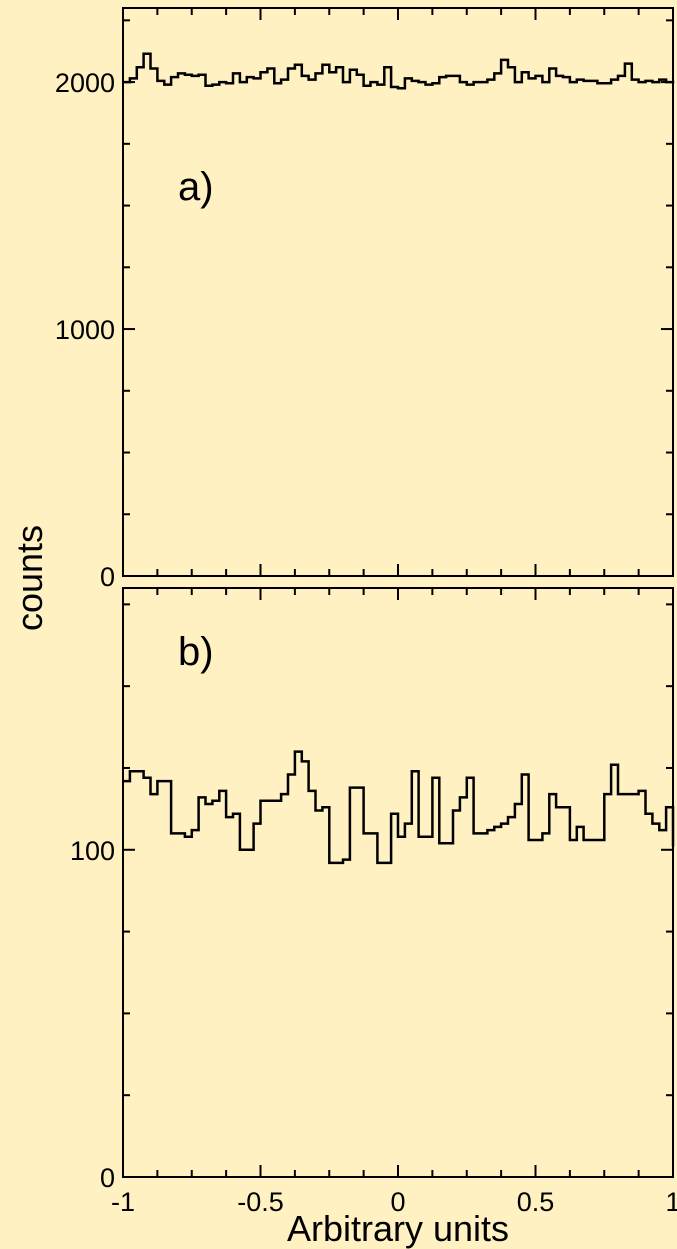 The width and height of the screenshot is (677, 1249). What do you see at coordinates (92, 851) in the screenshot?
I see `y-tick-label: 100` at bounding box center [92, 851].